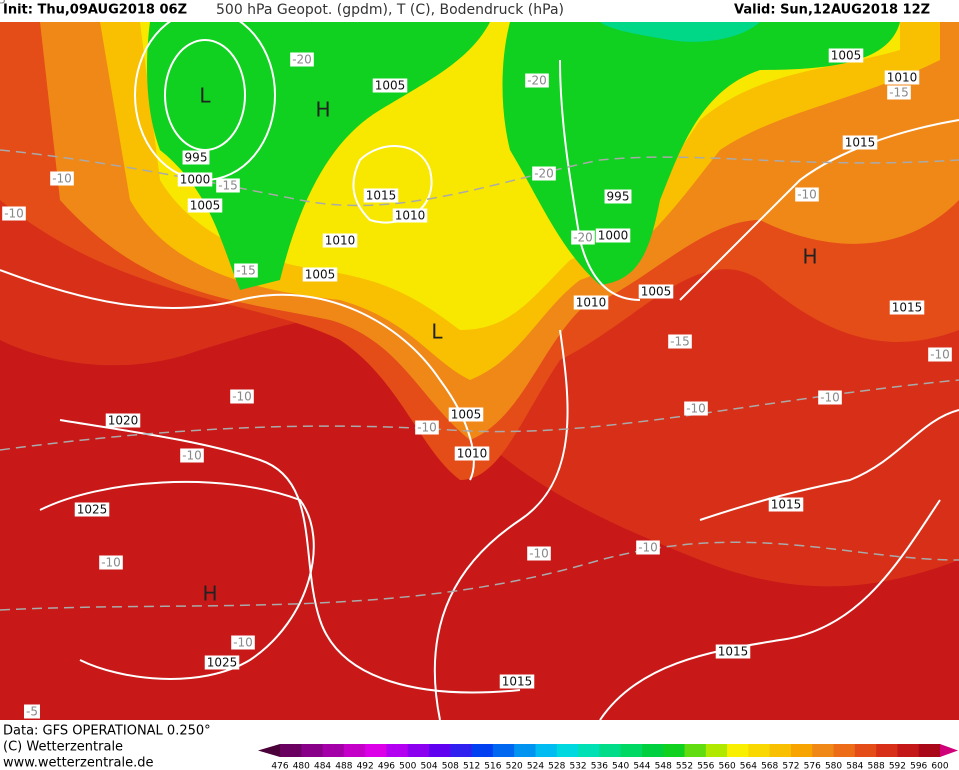  Describe the element at coordinates (663, 766) in the screenshot. I see `colorbar-label: 548` at that location.